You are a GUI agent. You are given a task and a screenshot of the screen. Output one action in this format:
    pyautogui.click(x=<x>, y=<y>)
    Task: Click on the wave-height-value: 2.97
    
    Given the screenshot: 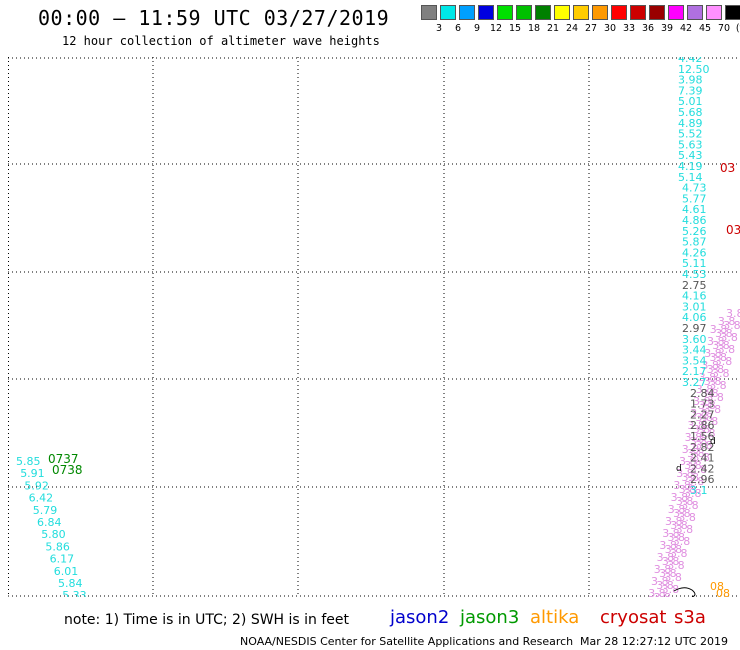 What is the action you would take?
    pyautogui.click(x=694, y=328)
    